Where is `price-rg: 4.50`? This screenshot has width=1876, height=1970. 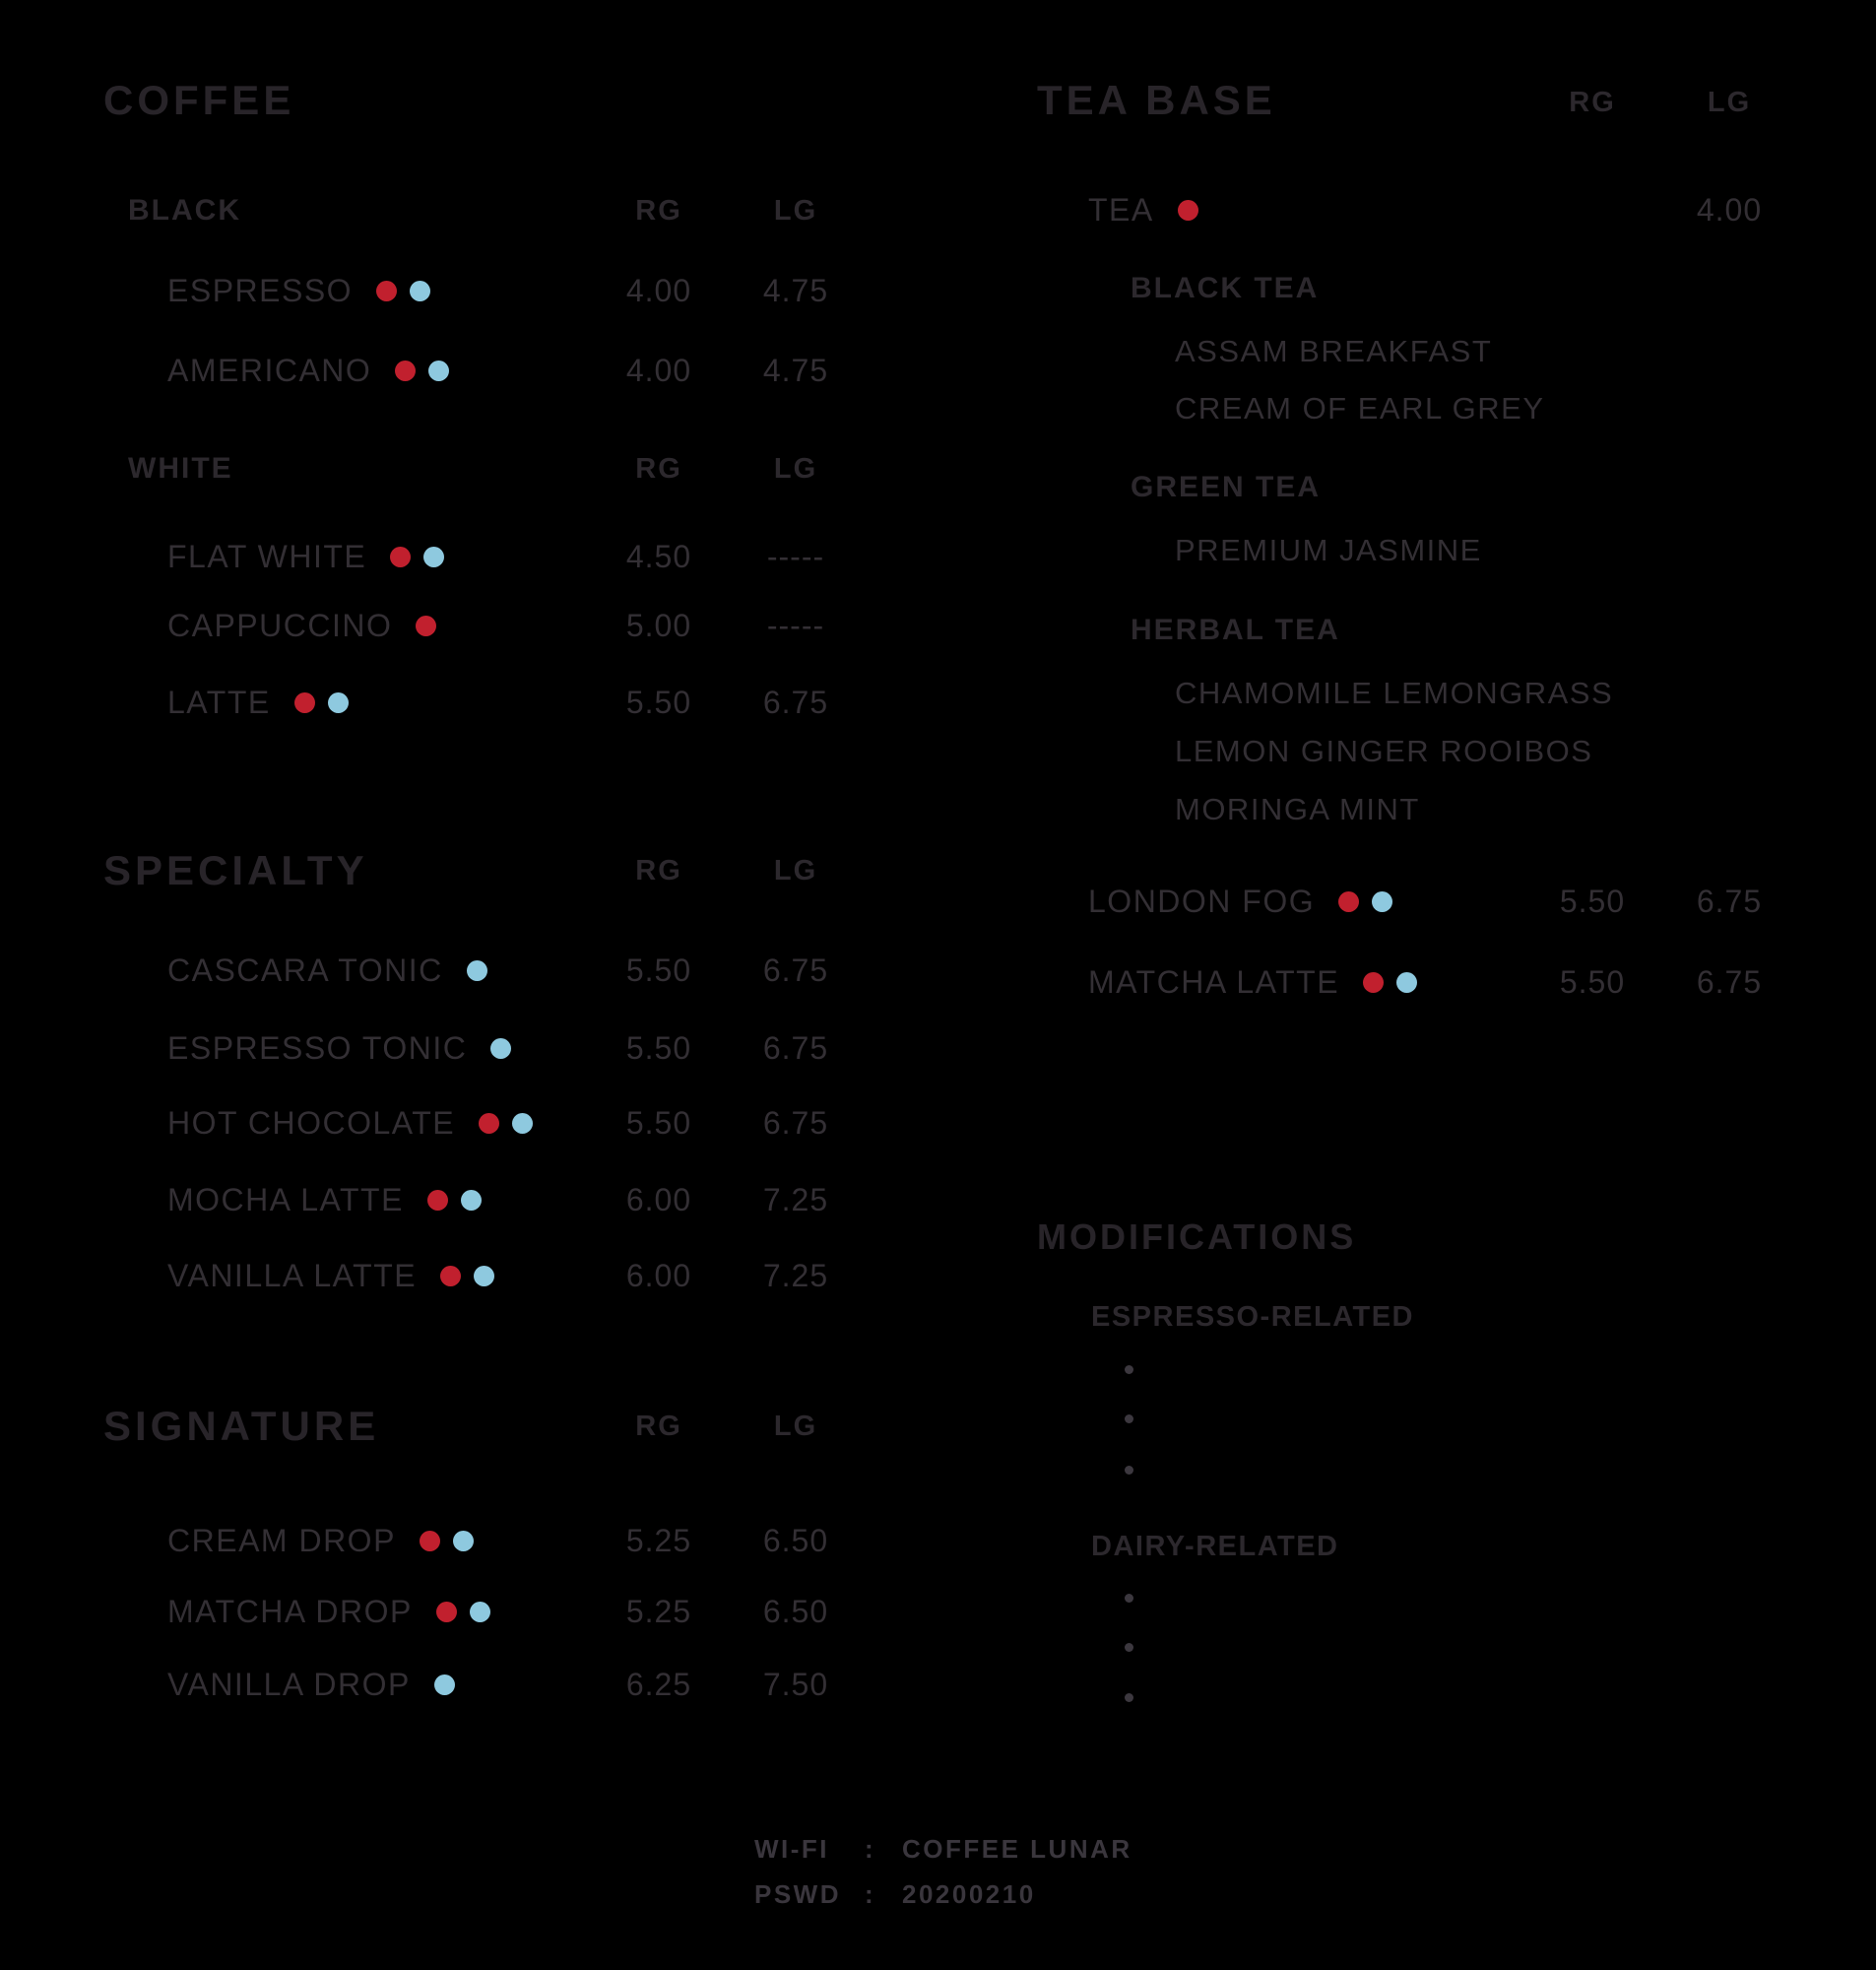 price-rg: 4.50 is located at coordinates (659, 556).